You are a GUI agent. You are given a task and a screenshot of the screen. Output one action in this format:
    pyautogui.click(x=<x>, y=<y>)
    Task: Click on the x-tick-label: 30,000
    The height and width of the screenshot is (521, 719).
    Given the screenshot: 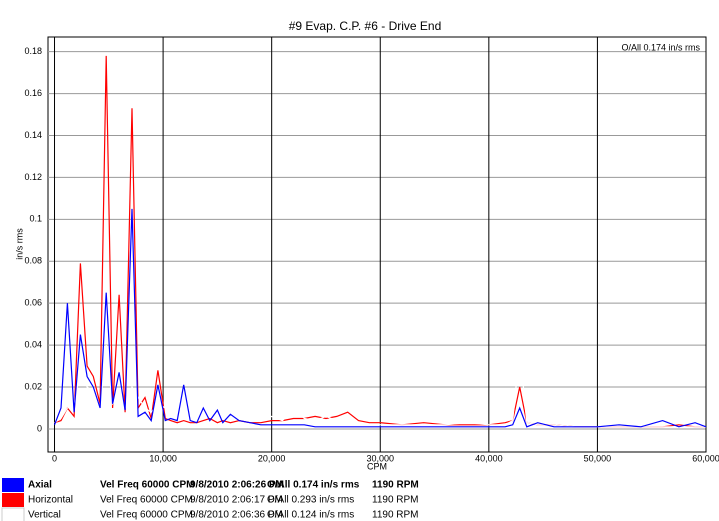 What is the action you would take?
    pyautogui.click(x=380, y=458)
    